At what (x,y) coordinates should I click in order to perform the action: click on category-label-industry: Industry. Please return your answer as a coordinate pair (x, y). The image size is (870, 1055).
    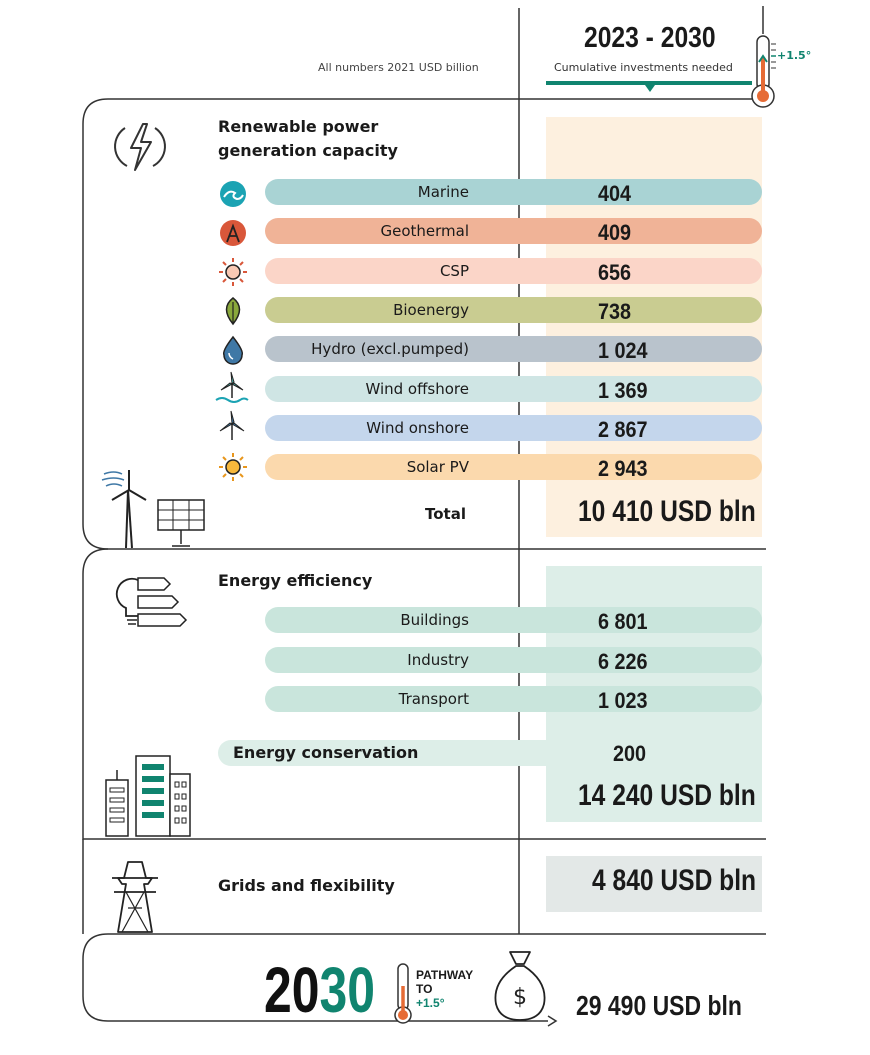
    Looking at the image, I should click on (438, 660).